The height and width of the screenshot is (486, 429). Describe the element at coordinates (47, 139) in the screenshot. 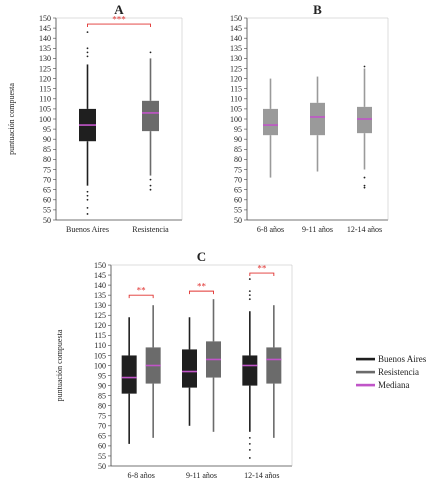

I see `y-tick-label: 90` at that location.